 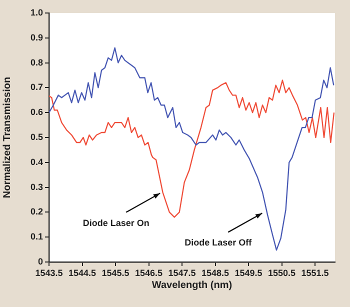 What do you see at coordinates (36, 12) in the screenshot?
I see `y-tick-label: 1.0` at bounding box center [36, 12].